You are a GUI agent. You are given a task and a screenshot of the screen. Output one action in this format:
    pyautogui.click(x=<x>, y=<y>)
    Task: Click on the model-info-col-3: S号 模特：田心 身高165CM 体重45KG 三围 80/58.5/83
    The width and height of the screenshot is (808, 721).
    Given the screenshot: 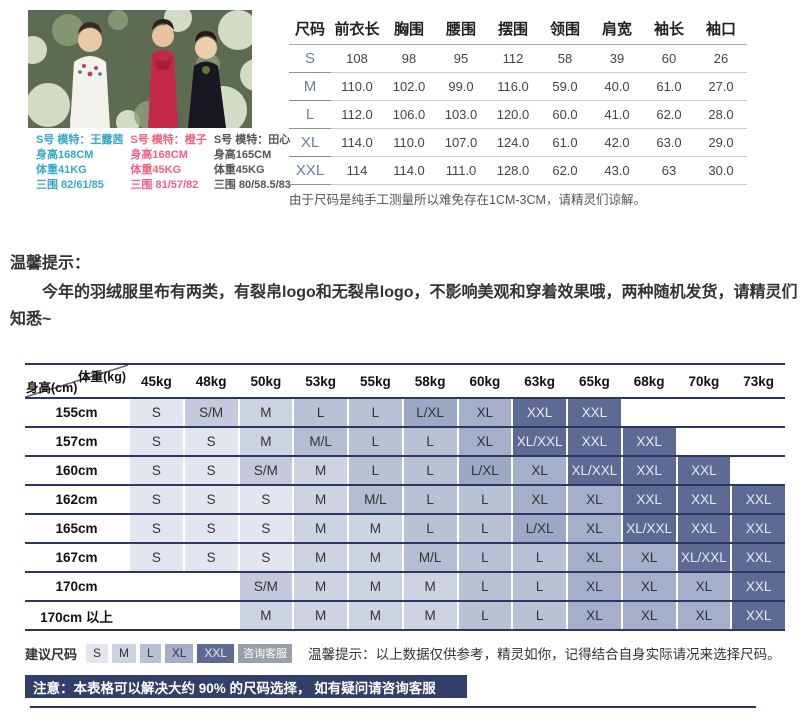 What is the action you would take?
    pyautogui.click(x=252, y=163)
    